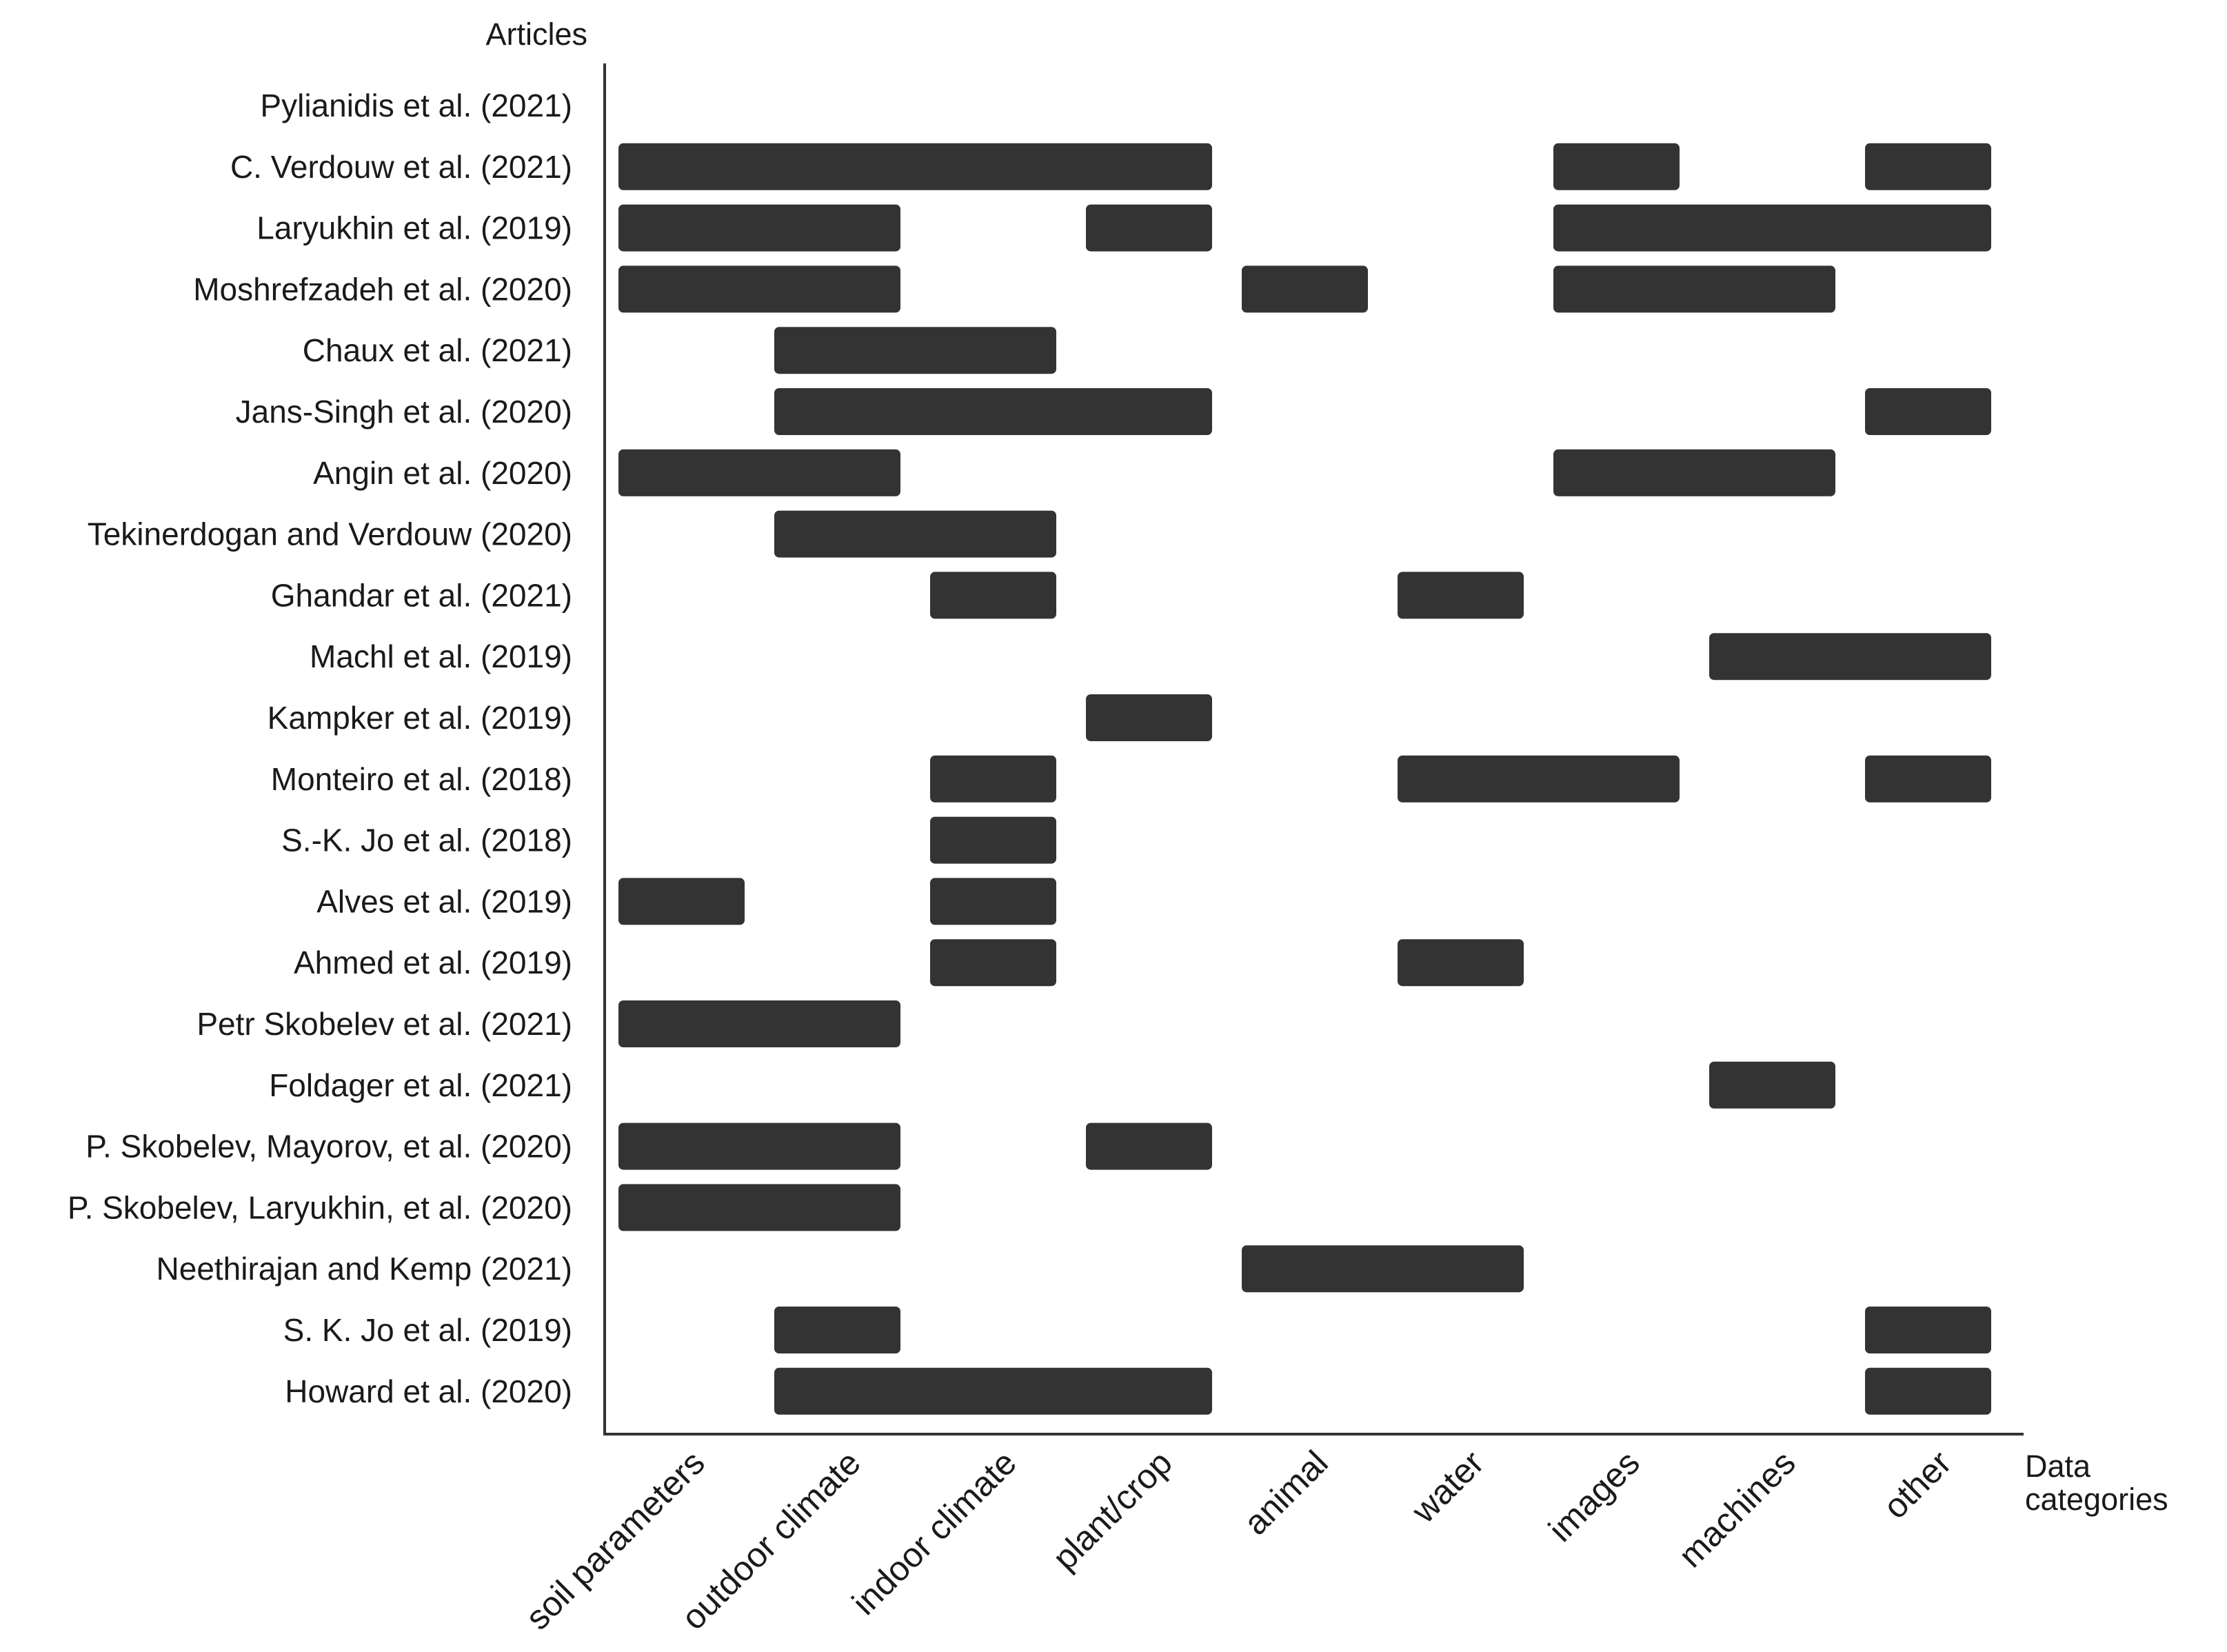 This screenshot has width=2227, height=1652. What do you see at coordinates (382, 289) in the screenshot?
I see `row-label-moshrefzadeh-et-al-2020: Moshrefzadeh et al. (2020)` at bounding box center [382, 289].